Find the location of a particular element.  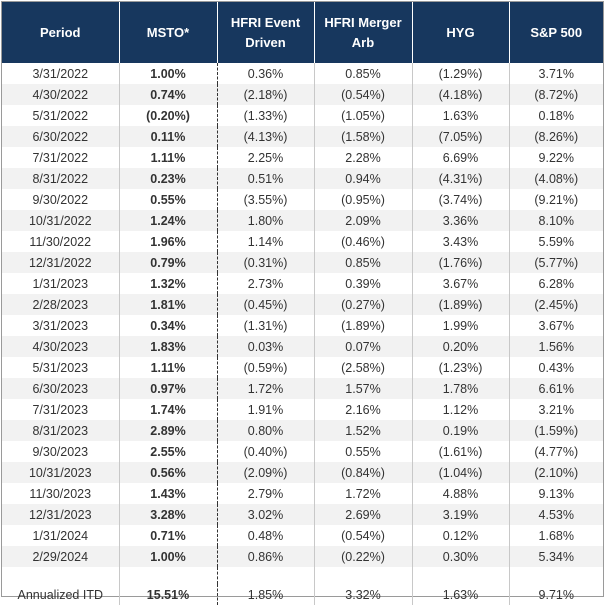

cell-hyg: 0.12% is located at coordinates (461, 535).